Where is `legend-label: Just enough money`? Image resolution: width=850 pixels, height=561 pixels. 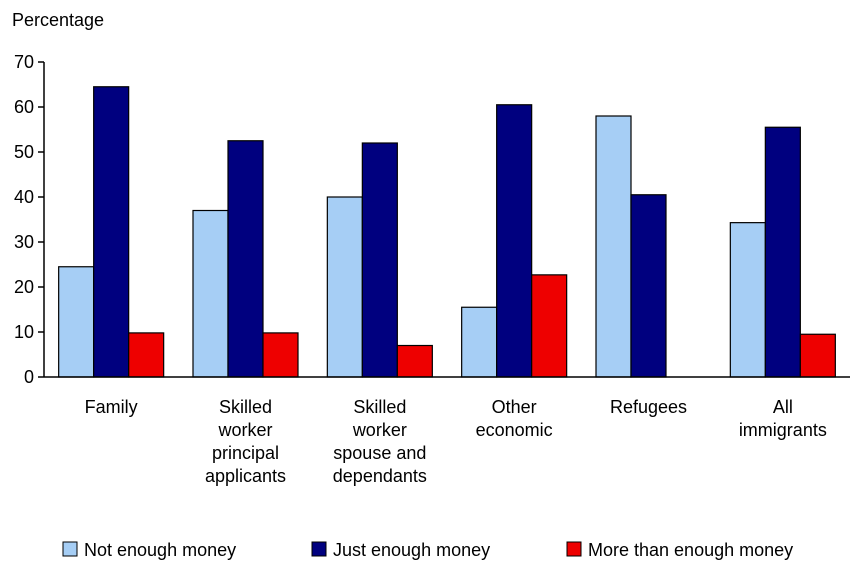
legend-label: Just enough money is located at coordinates (411, 550).